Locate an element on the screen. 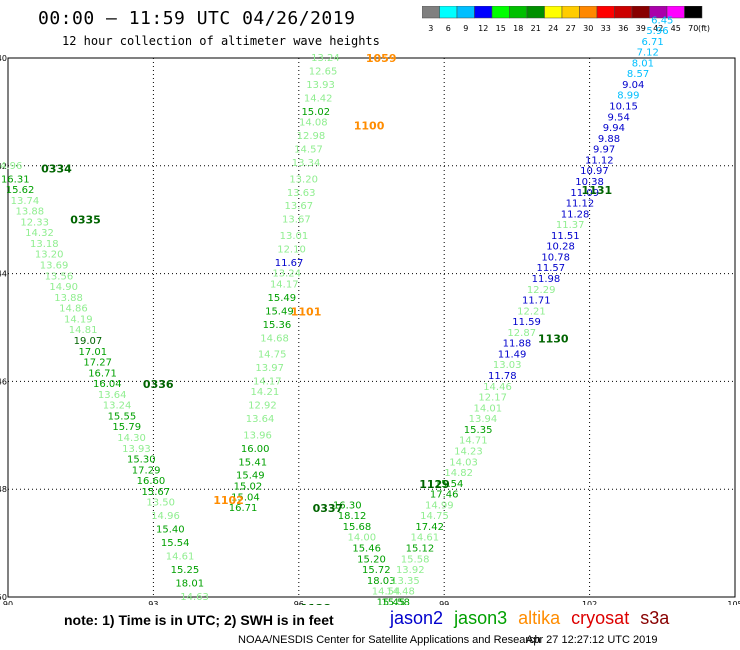 This screenshot has width=740, height=650. wave-height-value: 11.88 is located at coordinates (517, 344).